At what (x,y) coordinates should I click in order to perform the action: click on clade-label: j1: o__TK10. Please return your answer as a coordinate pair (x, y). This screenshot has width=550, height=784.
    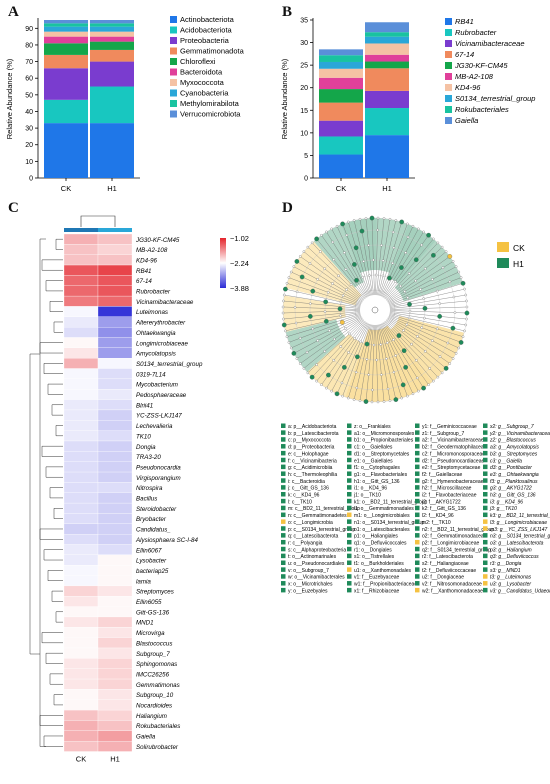
    Looking at the image, I should click on (367, 496).